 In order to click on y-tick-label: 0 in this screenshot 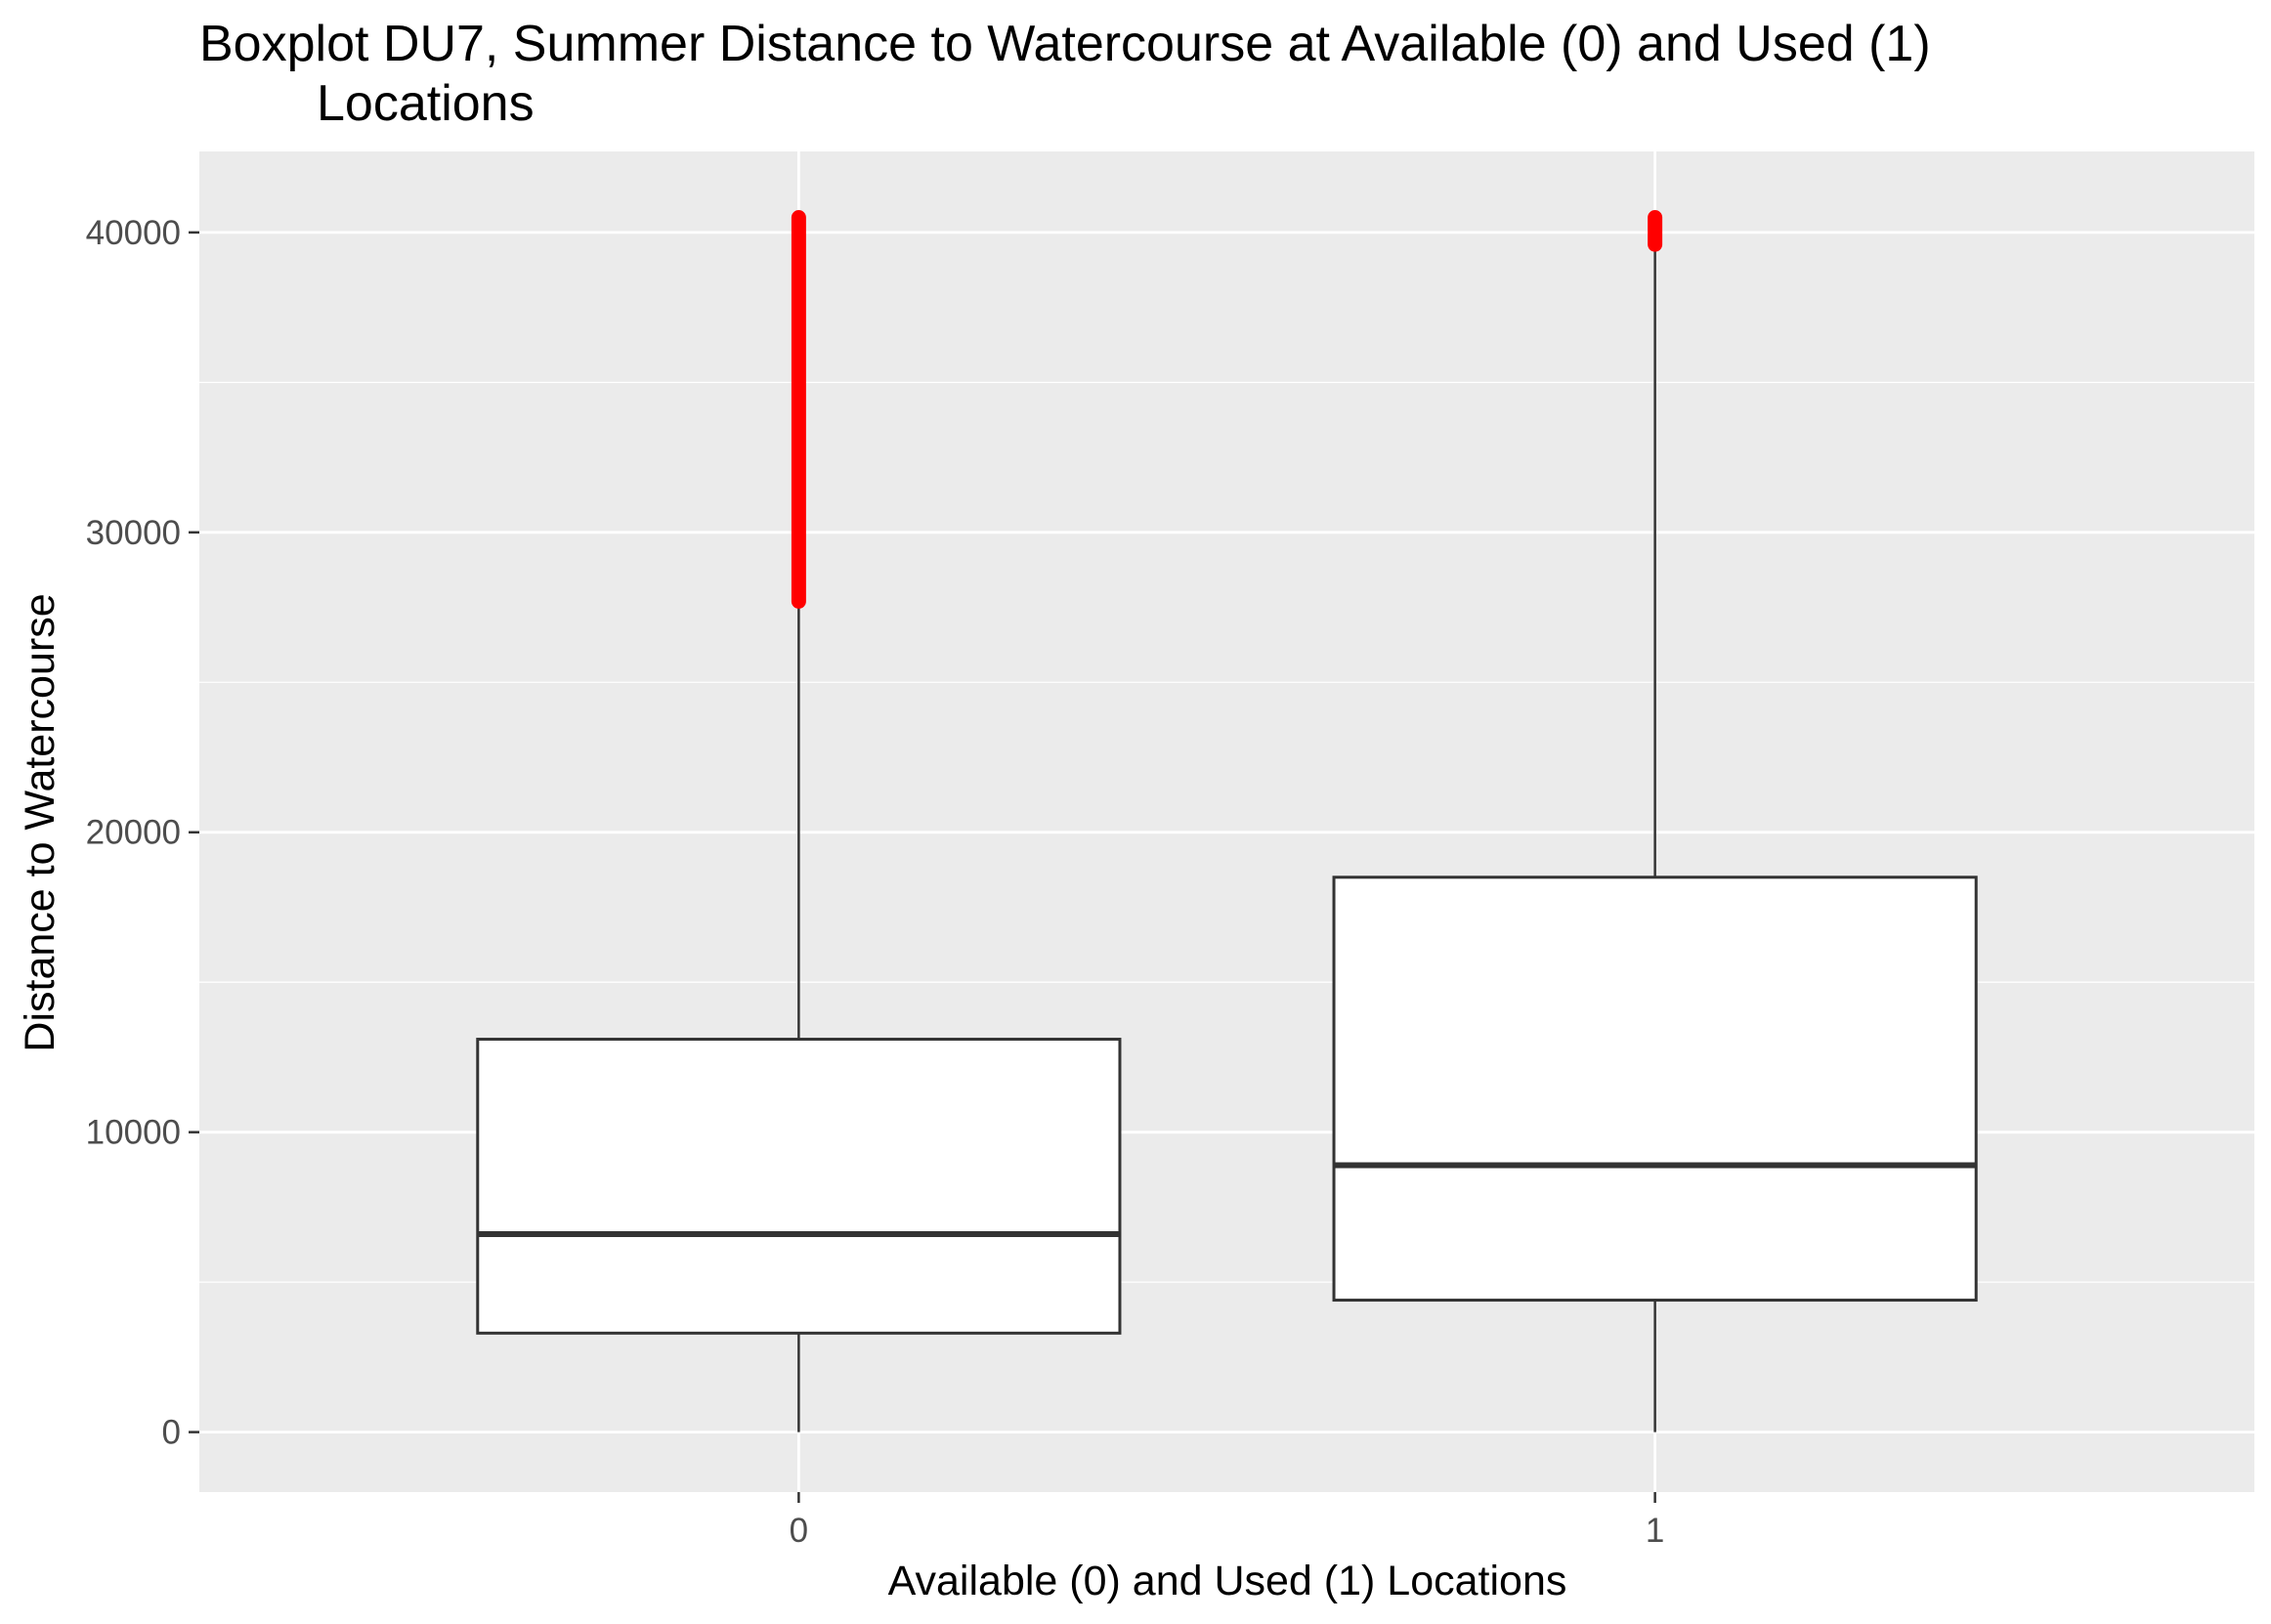, I will do `click(171, 1433)`.